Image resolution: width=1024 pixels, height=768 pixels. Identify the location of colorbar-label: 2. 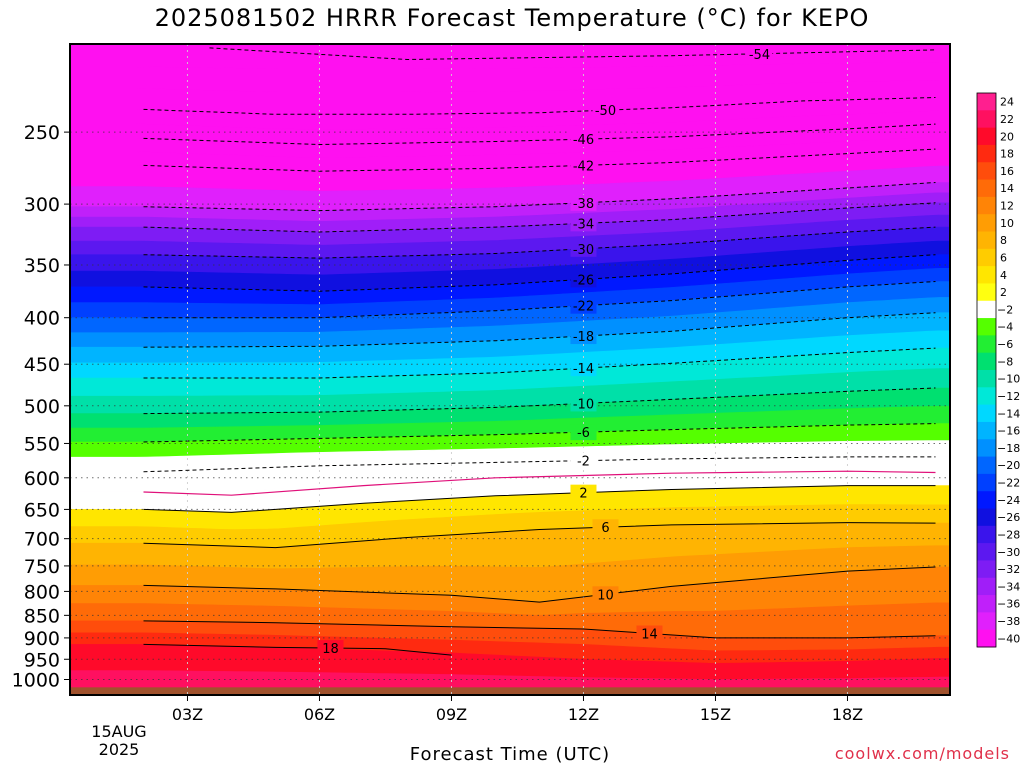
(1003, 292).